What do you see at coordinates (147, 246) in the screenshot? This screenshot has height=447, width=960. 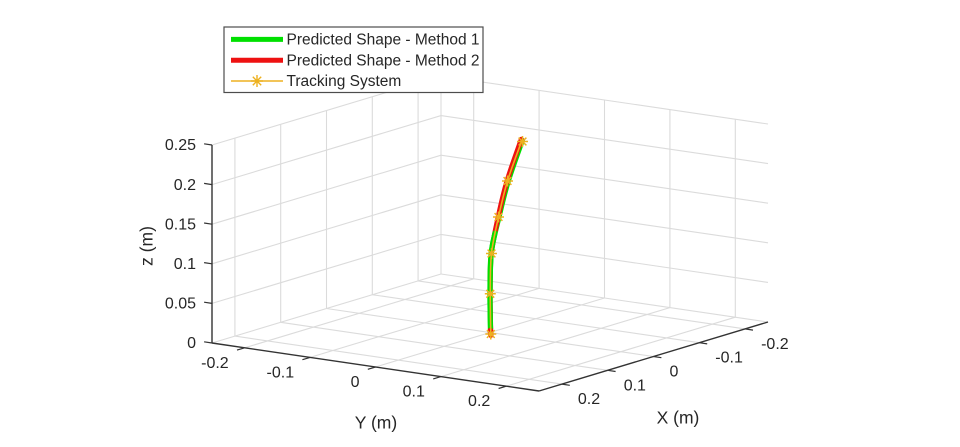 I see `svg-text: z (m)` at bounding box center [147, 246].